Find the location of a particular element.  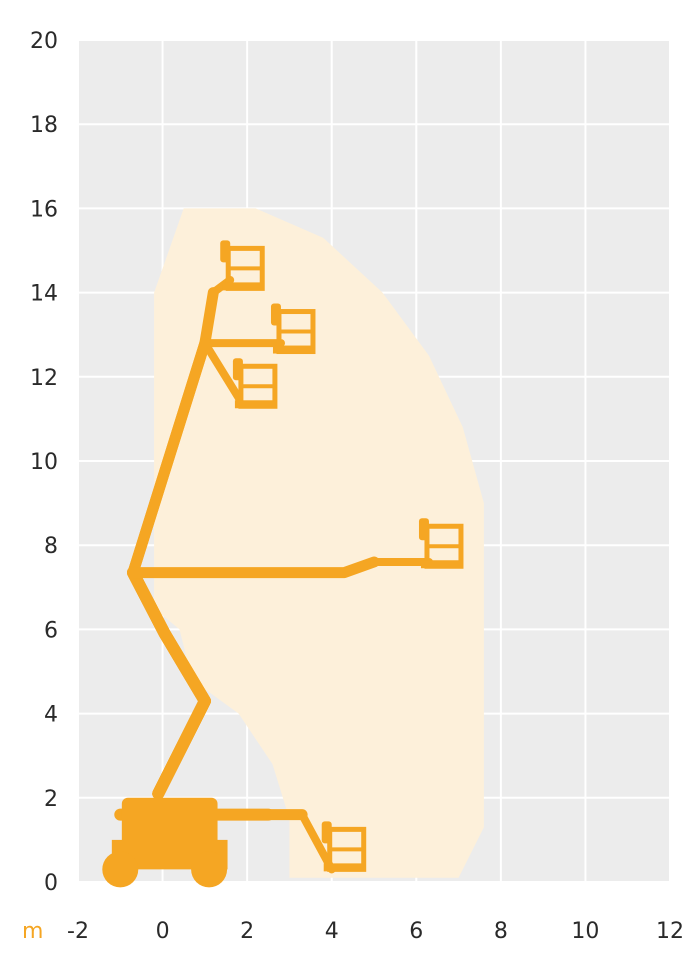

x-tick-label: 8 is located at coordinates (501, 931).